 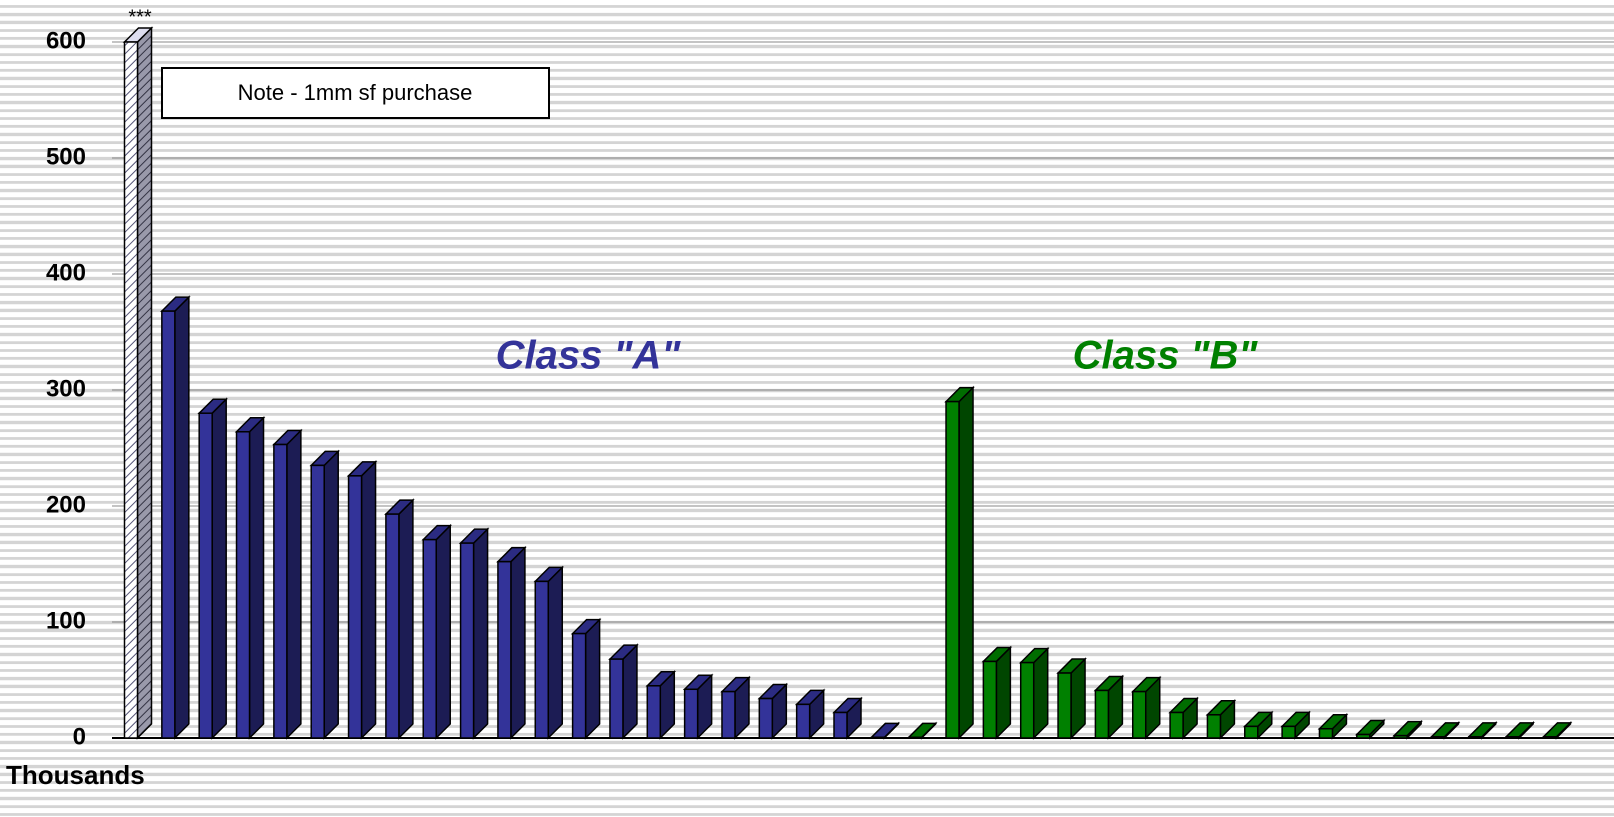 I want to click on y-tick-label: 500, so click(x=66, y=156).